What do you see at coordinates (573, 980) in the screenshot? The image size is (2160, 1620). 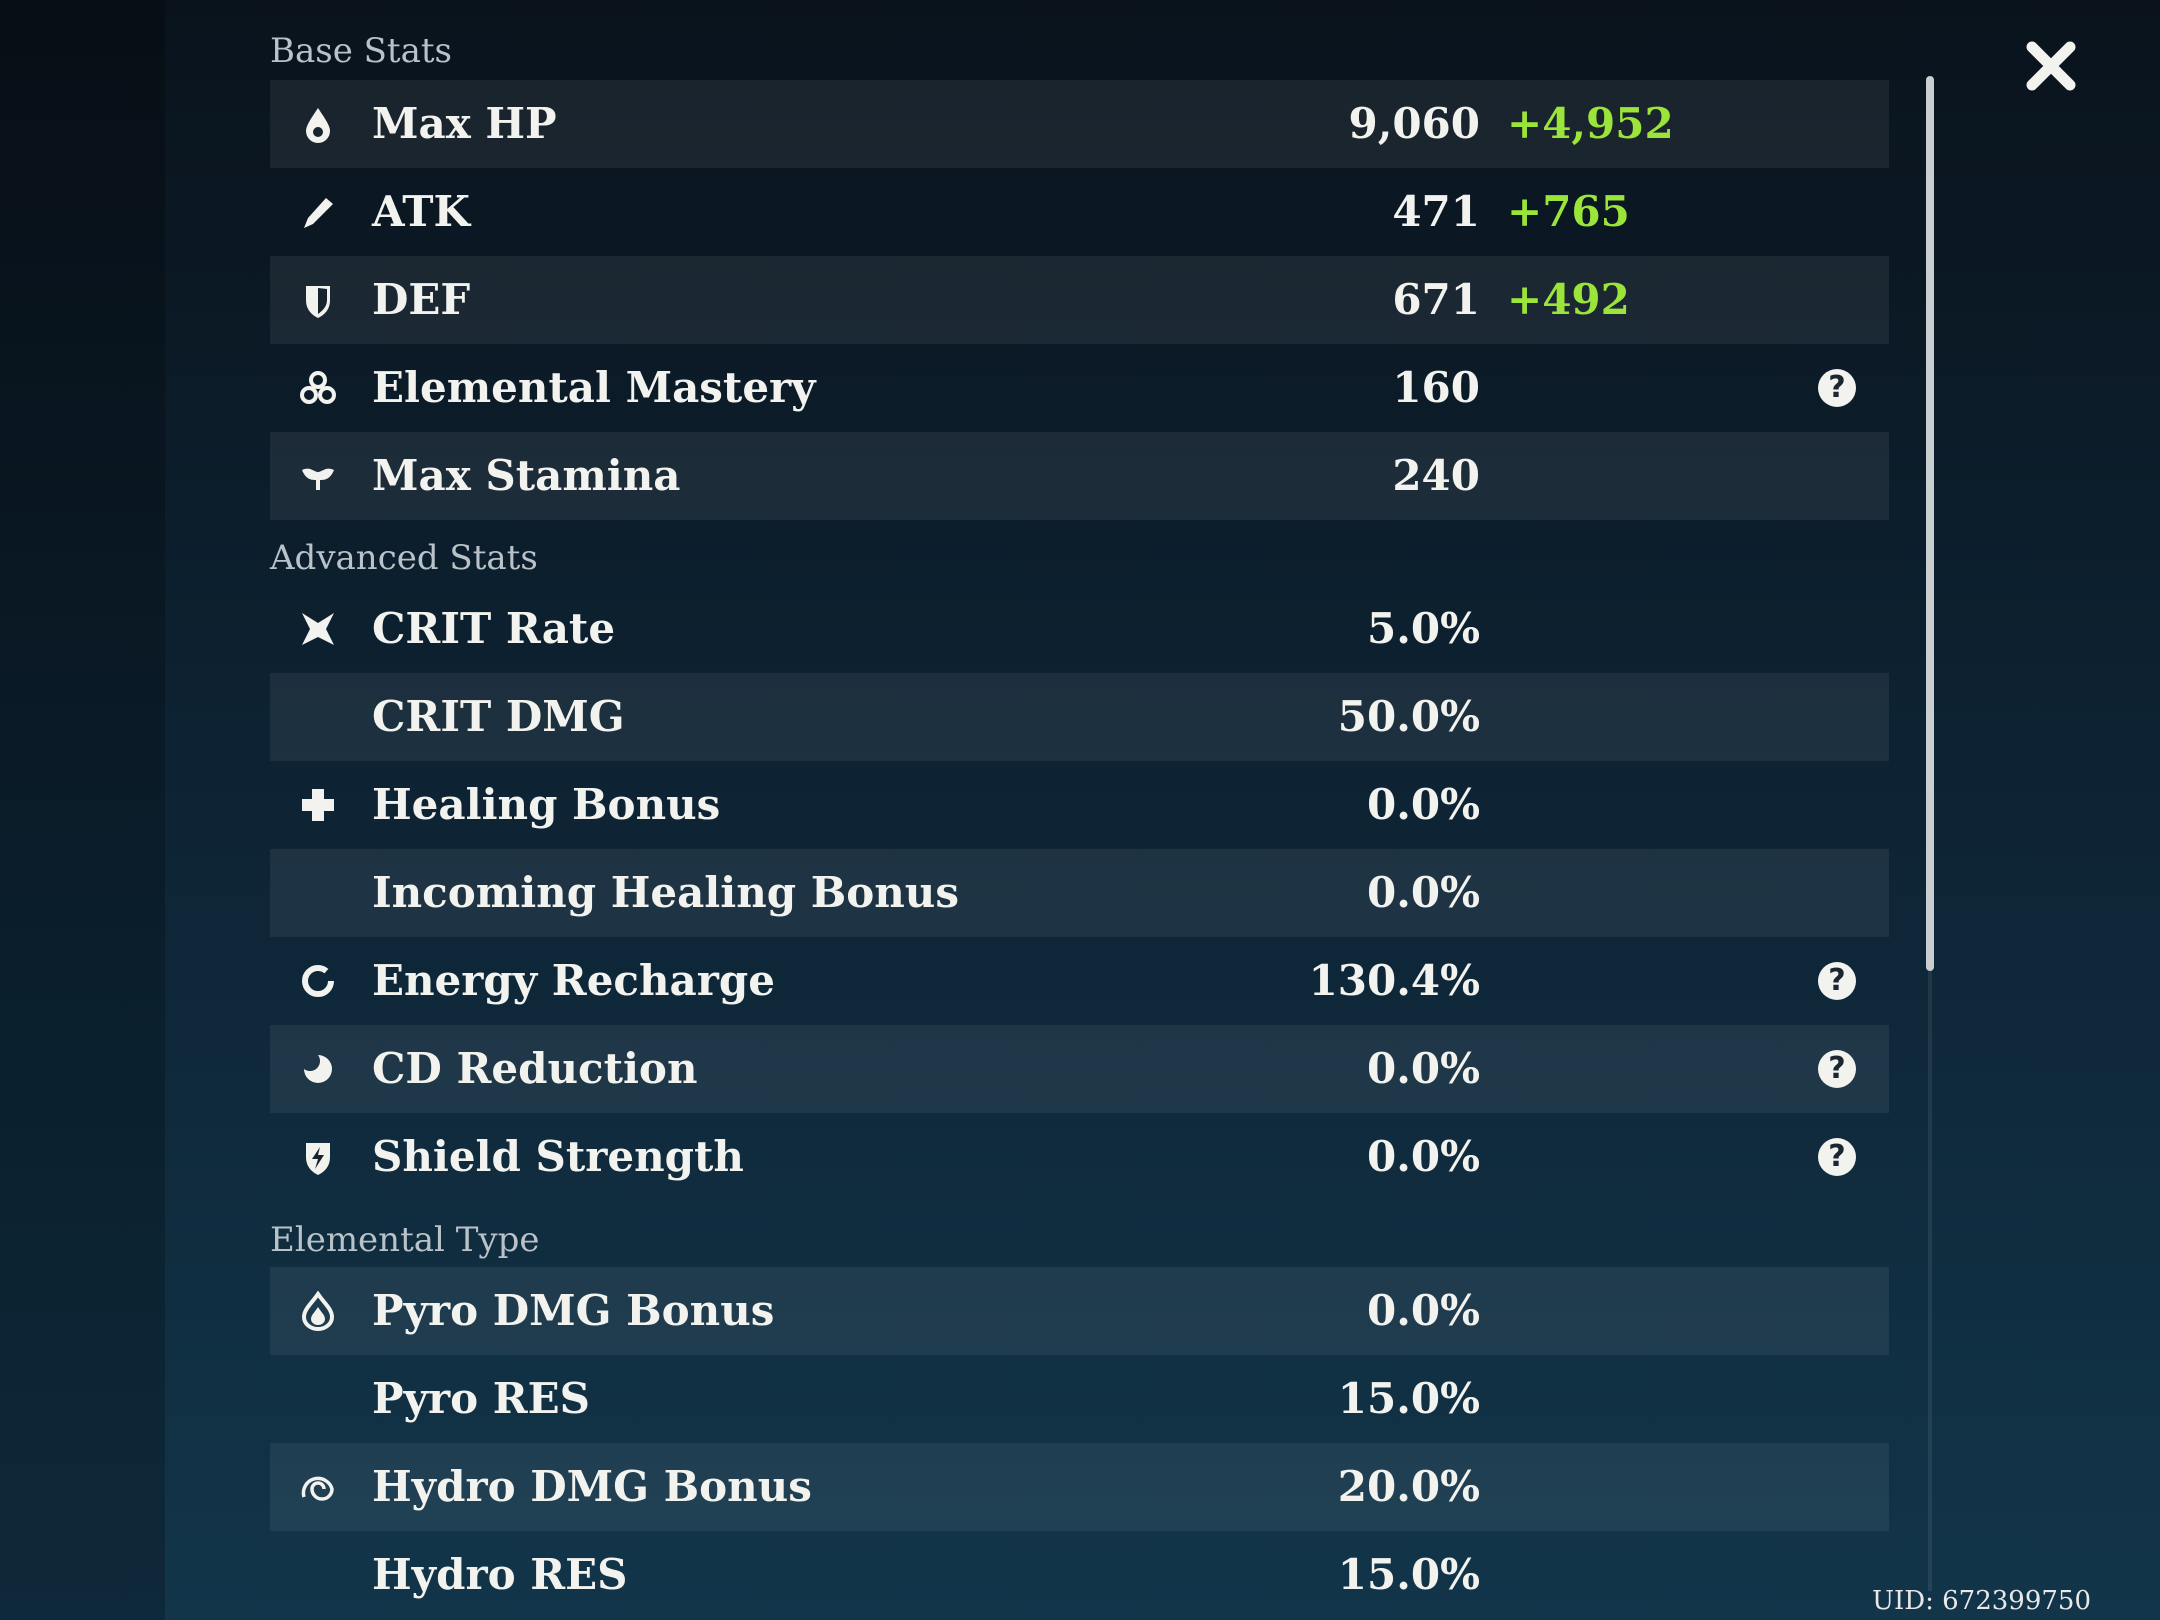 I see `stat-label: Energy Recharge` at bounding box center [573, 980].